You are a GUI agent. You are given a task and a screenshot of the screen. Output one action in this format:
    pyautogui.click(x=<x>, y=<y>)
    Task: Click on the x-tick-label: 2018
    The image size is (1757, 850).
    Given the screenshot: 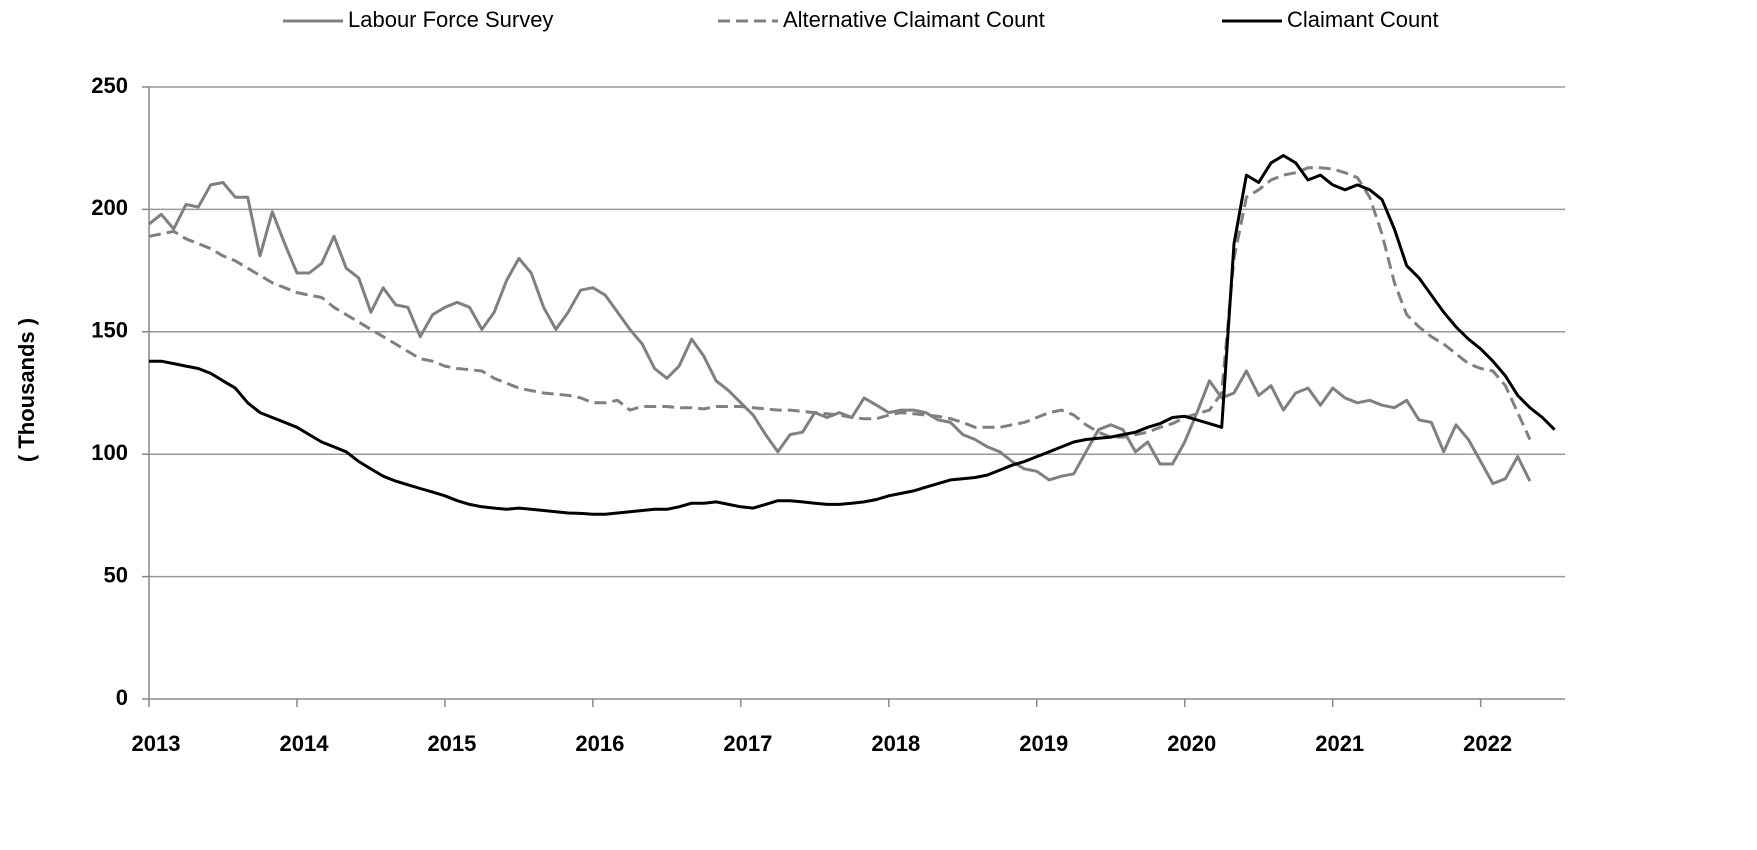 What is the action you would take?
    pyautogui.click(x=895, y=743)
    